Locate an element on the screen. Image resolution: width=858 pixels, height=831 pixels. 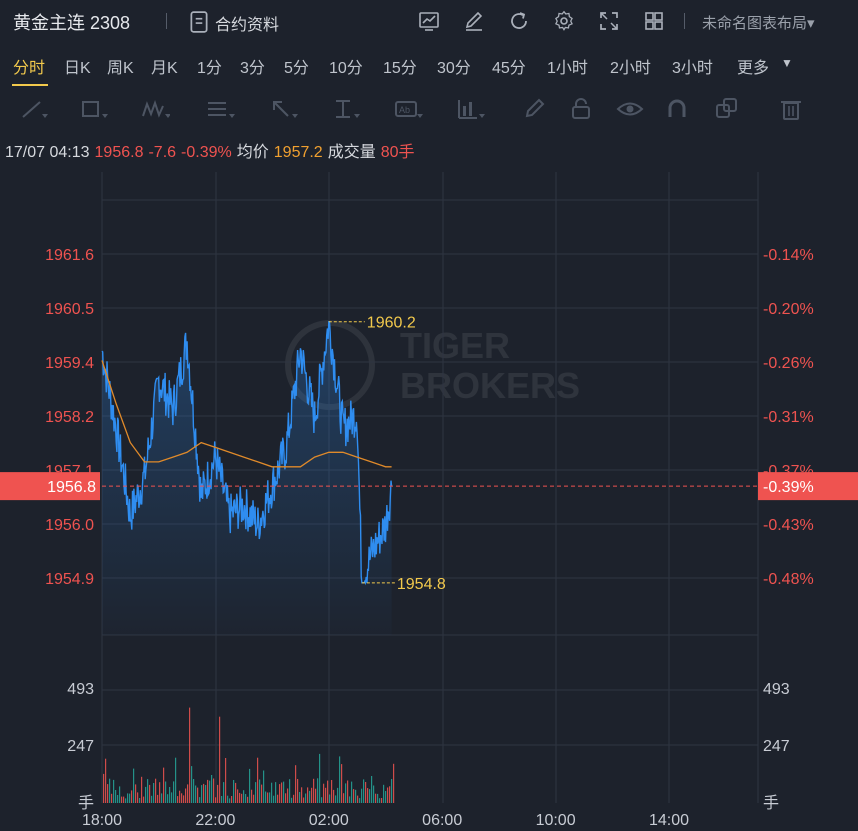
chevron-down-icon: ▼ is located at coordinates (787, 63).